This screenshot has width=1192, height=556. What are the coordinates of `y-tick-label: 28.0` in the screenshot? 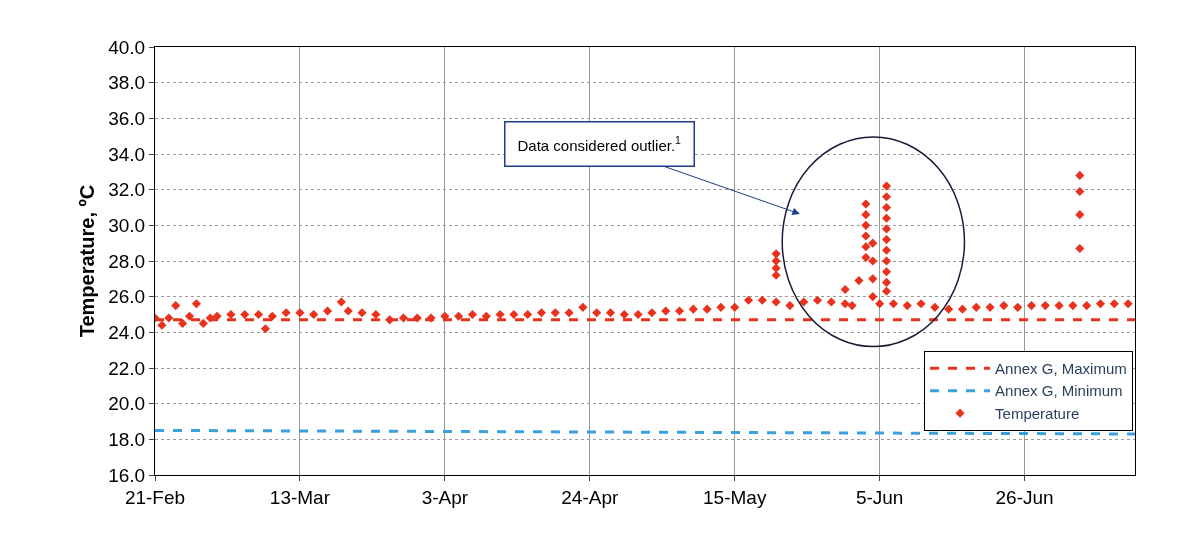 It's located at (127, 261).